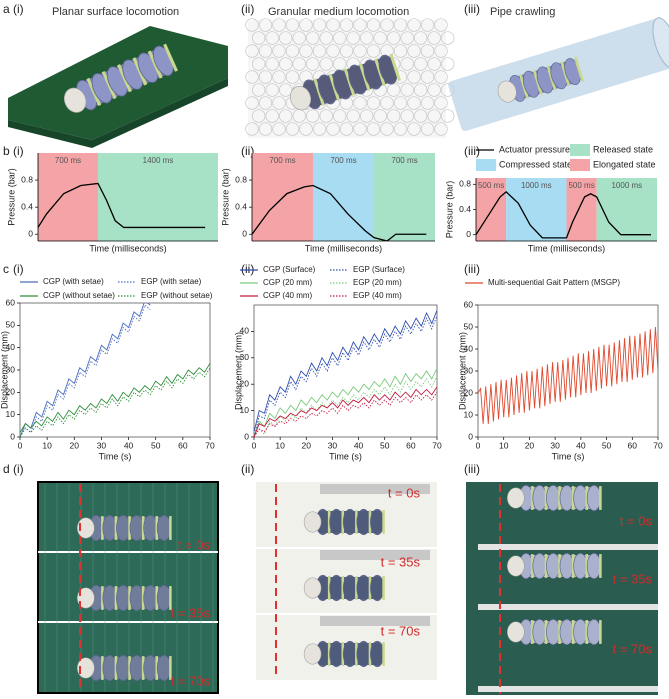  What do you see at coordinates (465, 184) in the screenshot?
I see `y-tick-label: 0.8` at bounding box center [465, 184].